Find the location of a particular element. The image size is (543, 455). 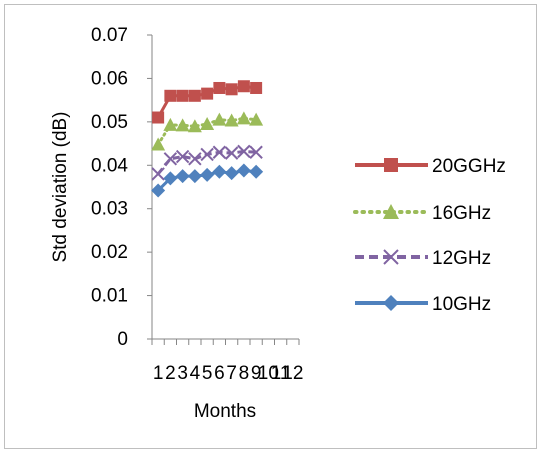

series-12ghz is located at coordinates (207, 162).